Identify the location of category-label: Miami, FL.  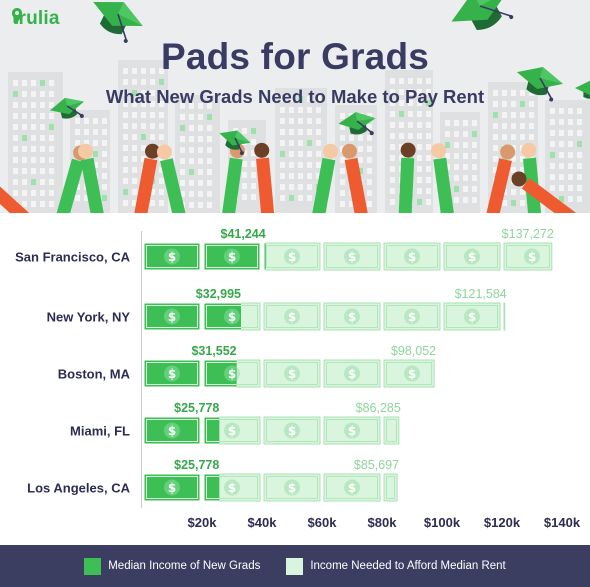
(100, 431).